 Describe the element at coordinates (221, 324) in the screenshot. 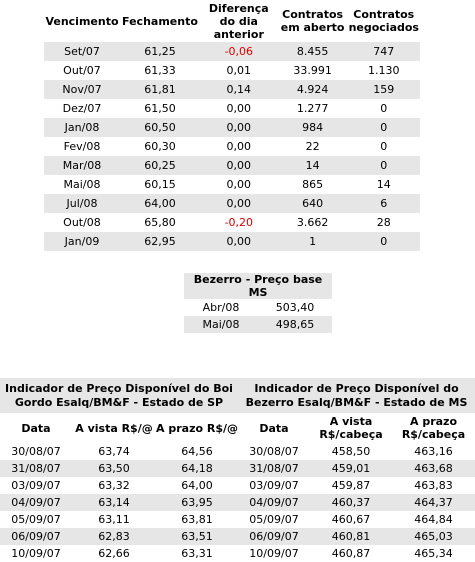

I see `month-cell: Mai/08` at that location.